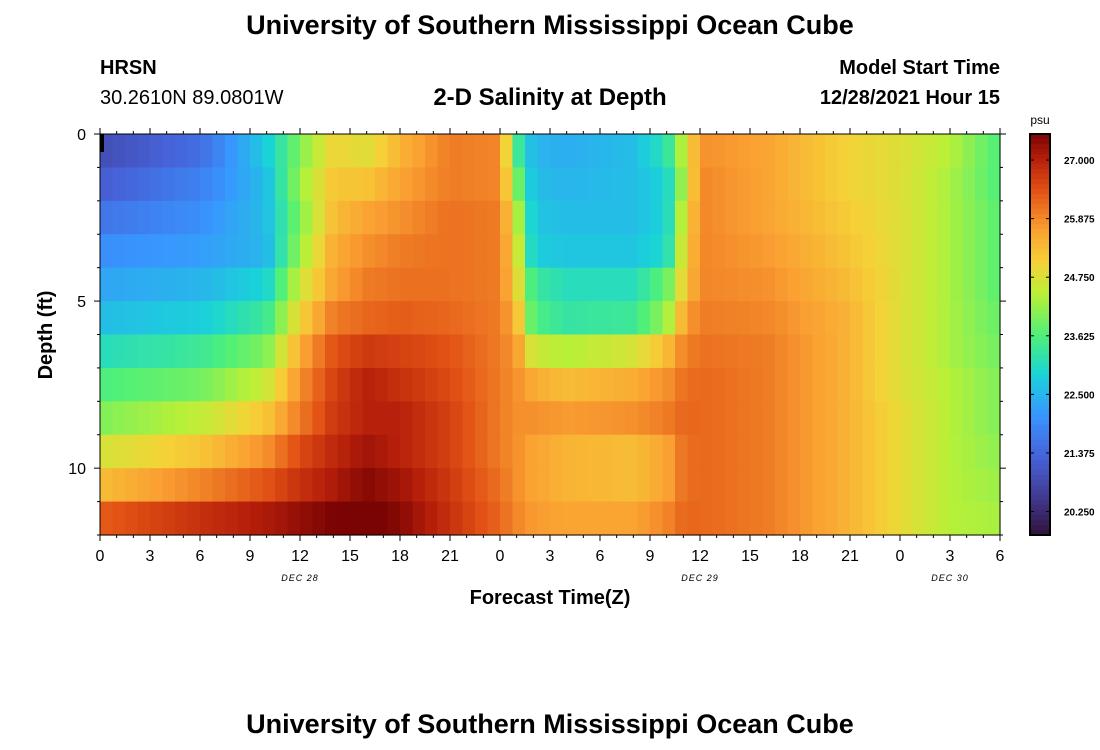 The image size is (1100, 750). What do you see at coordinates (102, 143) in the screenshot?
I see `start-marker` at bounding box center [102, 143].